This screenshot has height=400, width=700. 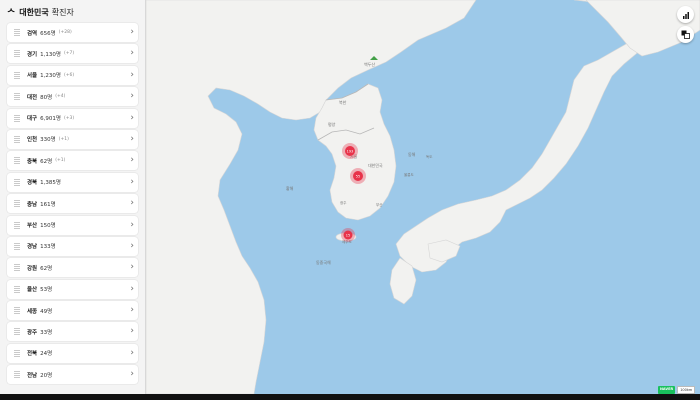 I want to click on region-count: 1,130명, so click(x=50, y=54).